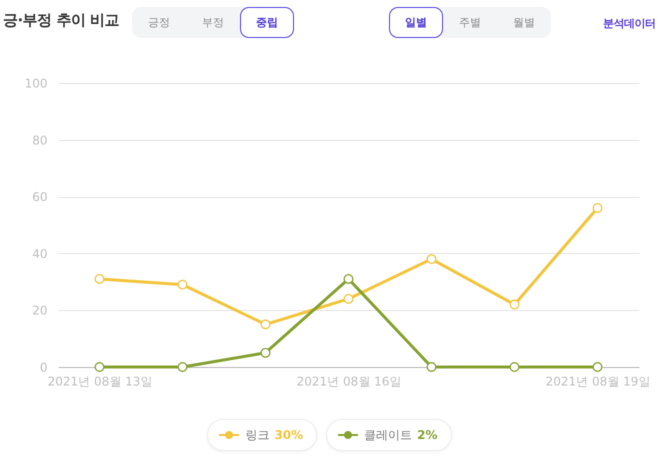 This screenshot has height=465, width=659. What do you see at coordinates (213, 23) in the screenshot?
I see `text: 부정` at bounding box center [213, 23].